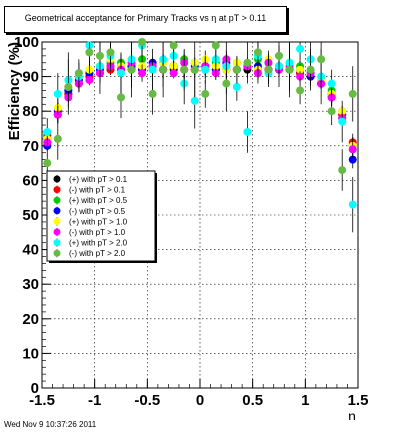 Image resolution: width=400 pixels, height=433 pixels. What do you see at coordinates (97, 232) in the screenshot?
I see `legend-label: (-) with pT > 1.0` at bounding box center [97, 232].